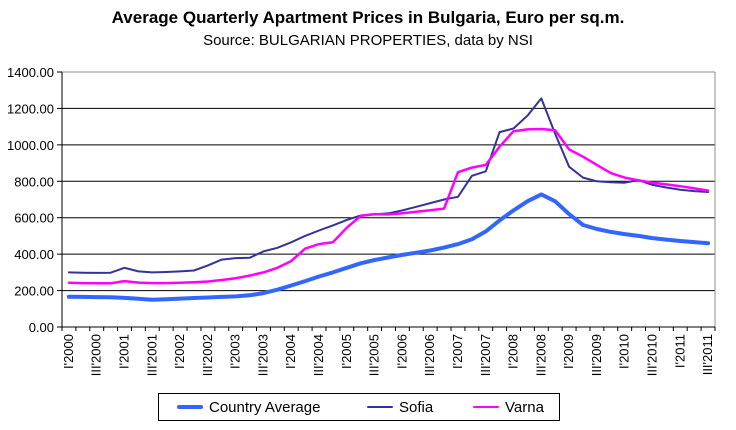 This screenshot has width=736, height=430. I want to click on y-tick-label: 400.00, so click(34, 254).